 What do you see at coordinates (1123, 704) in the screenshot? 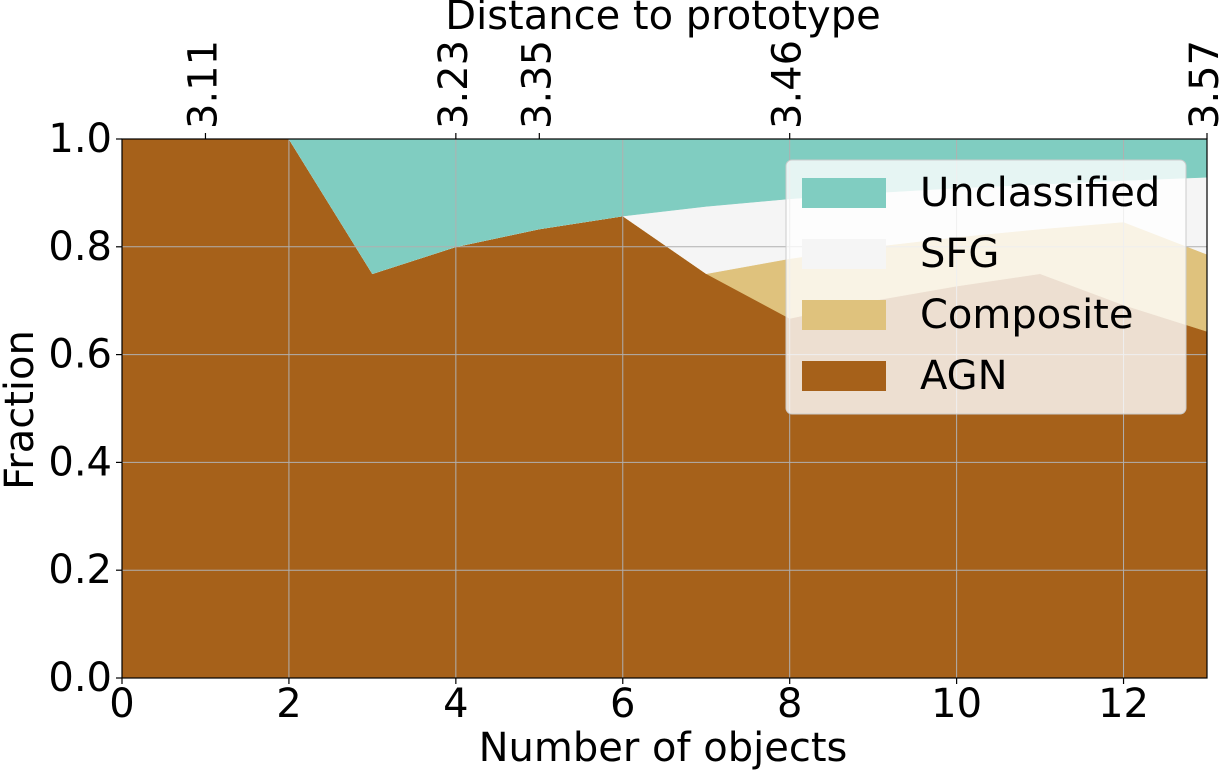
I see `x-tick-label: 12` at bounding box center [1123, 704].